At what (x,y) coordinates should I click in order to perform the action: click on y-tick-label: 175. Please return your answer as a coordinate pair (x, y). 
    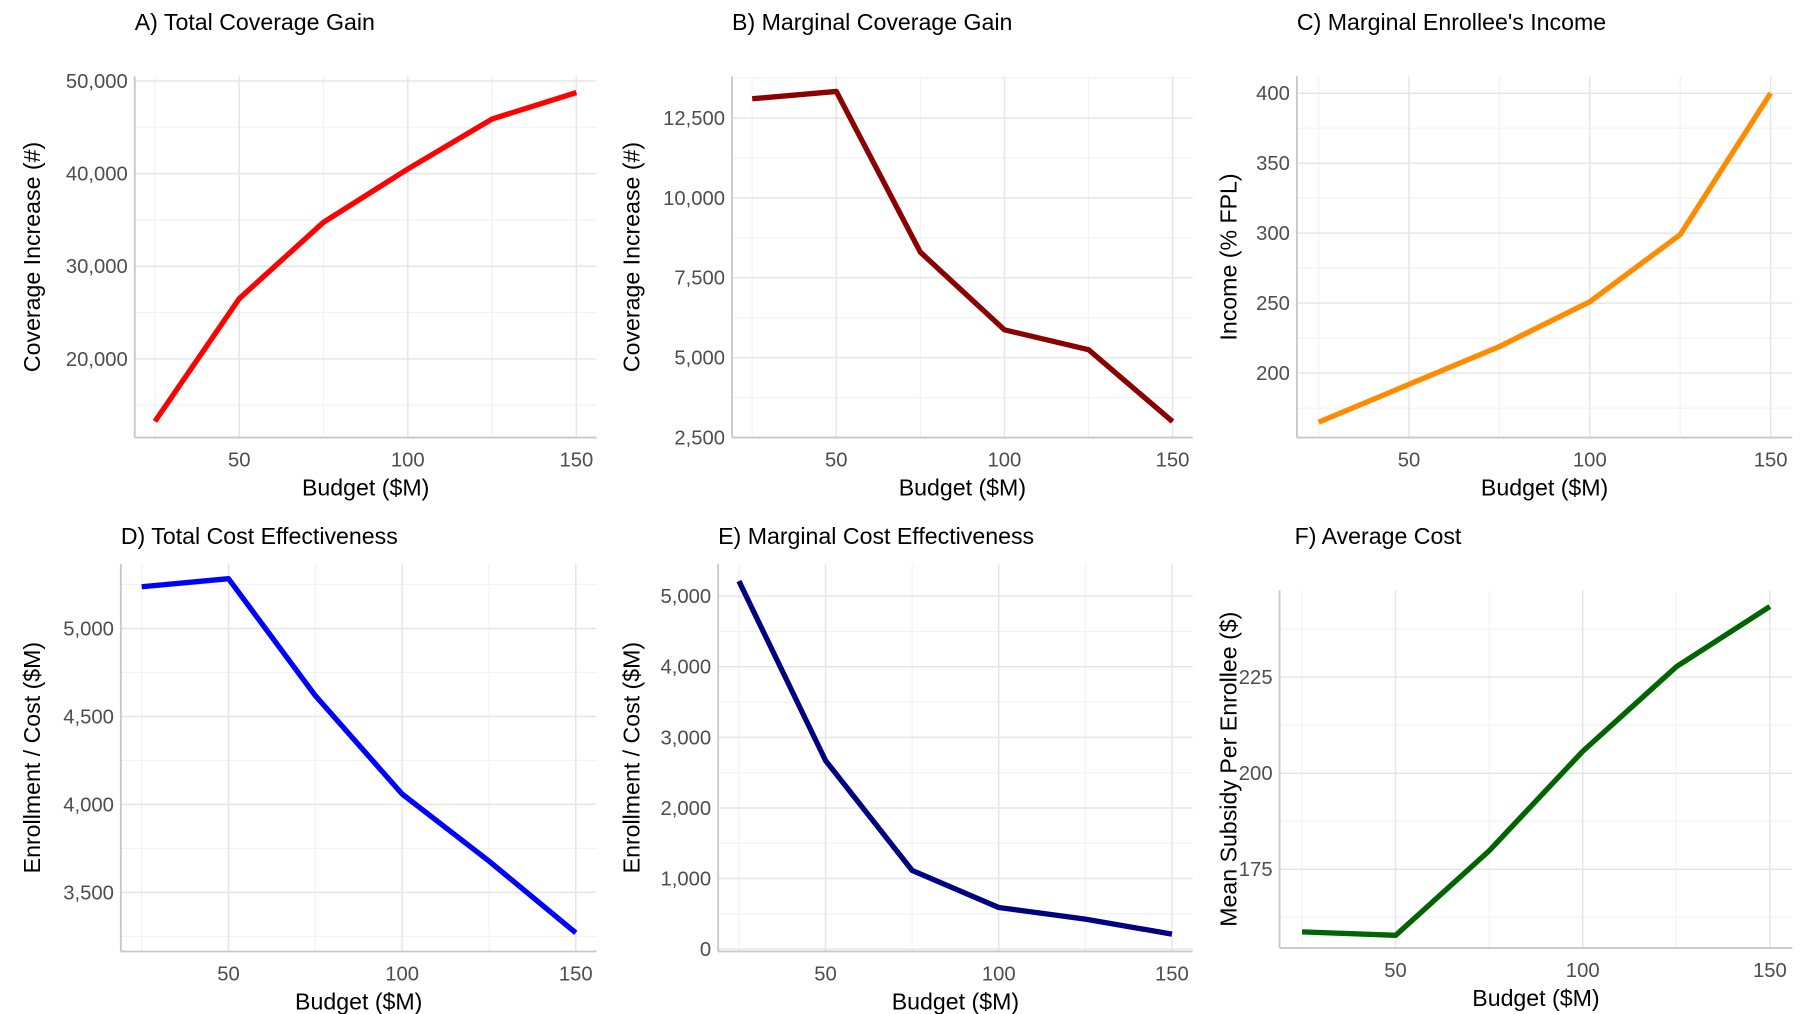
    Looking at the image, I should click on (1256, 870).